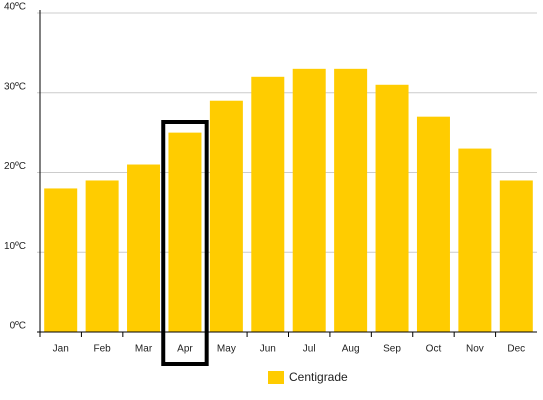 The width and height of the screenshot is (543, 400). Describe the element at coordinates (226, 349) in the screenshot. I see `x-tick-label: May` at that location.